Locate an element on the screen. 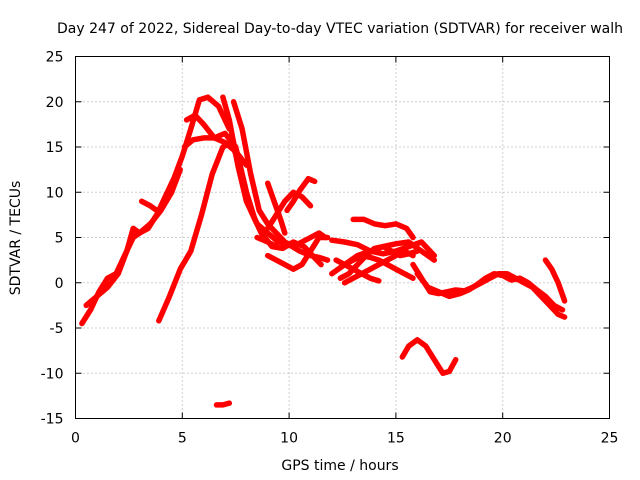 The image size is (640, 480). y-axis-label: SDTVAR / TECUs is located at coordinates (16, 238).